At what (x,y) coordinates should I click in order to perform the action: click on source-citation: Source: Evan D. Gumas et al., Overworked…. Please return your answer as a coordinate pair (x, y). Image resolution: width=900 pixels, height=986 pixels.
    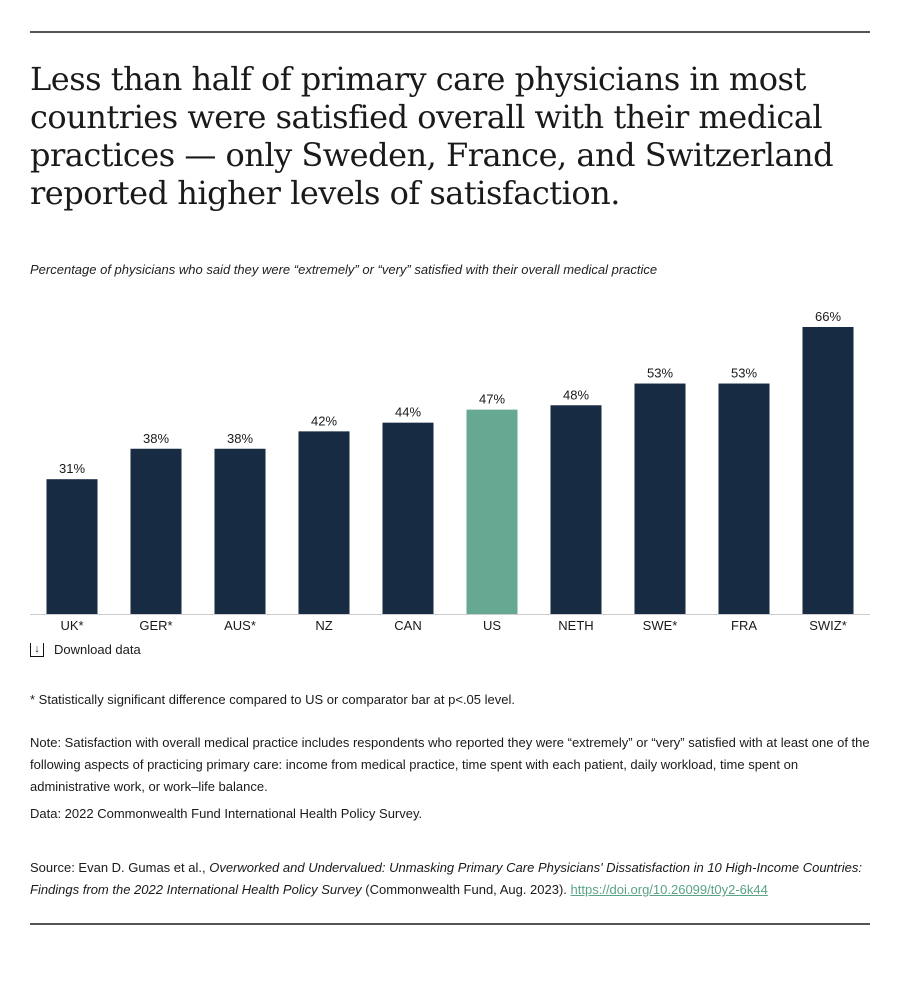
    Looking at the image, I should click on (446, 878).